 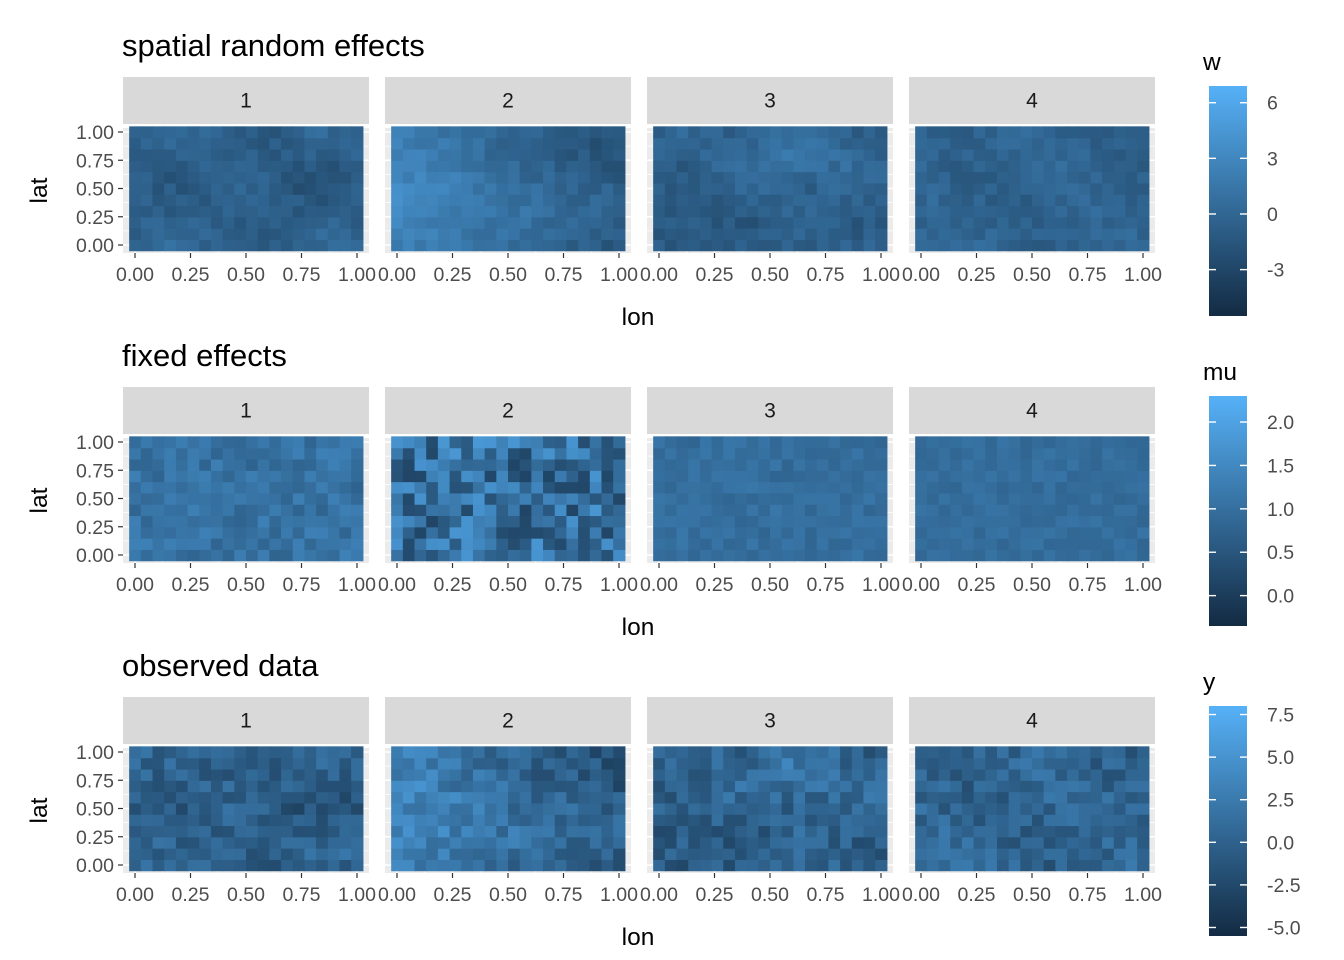 What do you see at coordinates (135, 895) in the screenshot?
I see `x-tick-label: 0.00` at bounding box center [135, 895].